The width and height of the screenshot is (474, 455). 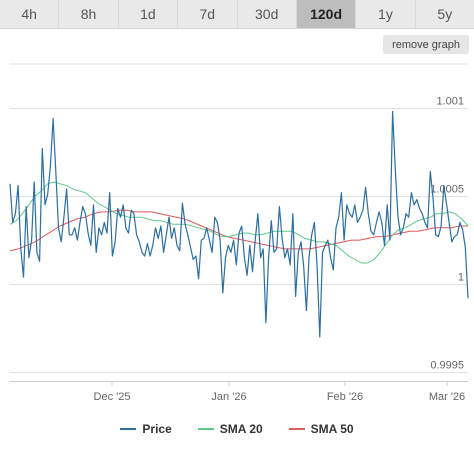 I want to click on tab-8h: 8h, so click(x=89, y=14).